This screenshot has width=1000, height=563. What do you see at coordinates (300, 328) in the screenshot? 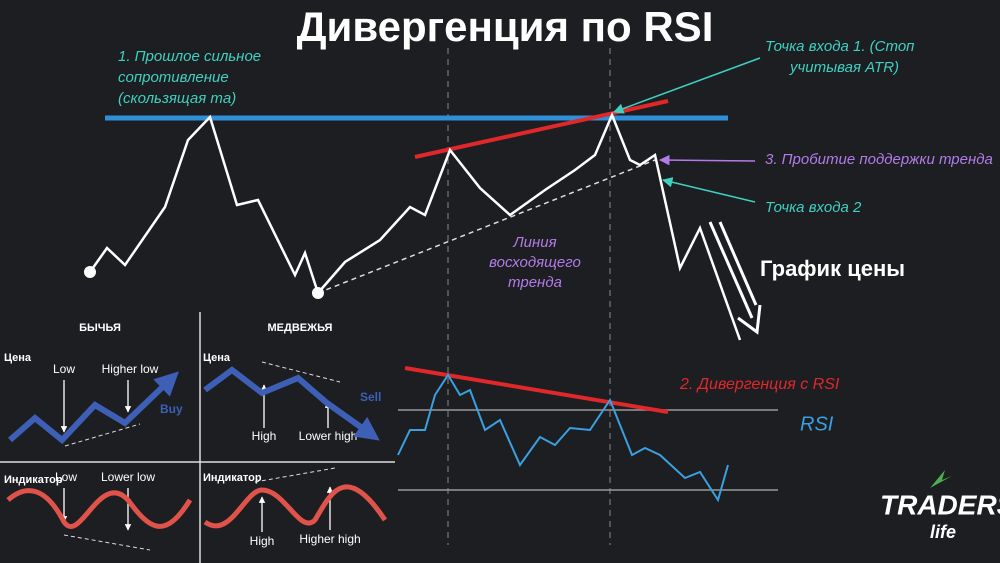
I see `panel-title: МЕДВЕЖЬЯ` at bounding box center [300, 328].